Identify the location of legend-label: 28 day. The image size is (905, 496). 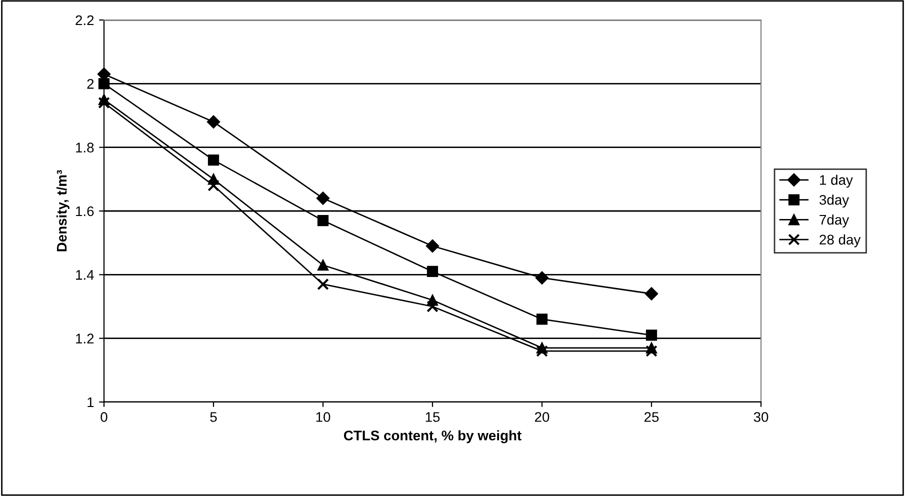
(840, 241).